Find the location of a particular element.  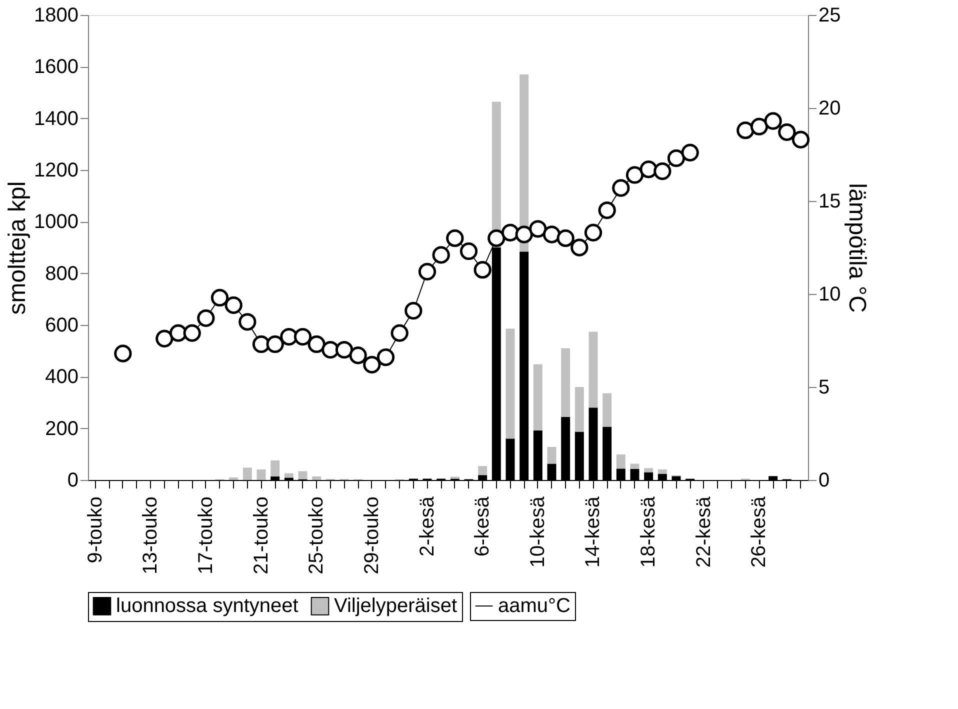

x-tick-label: 29-touko is located at coordinates (371, 535).